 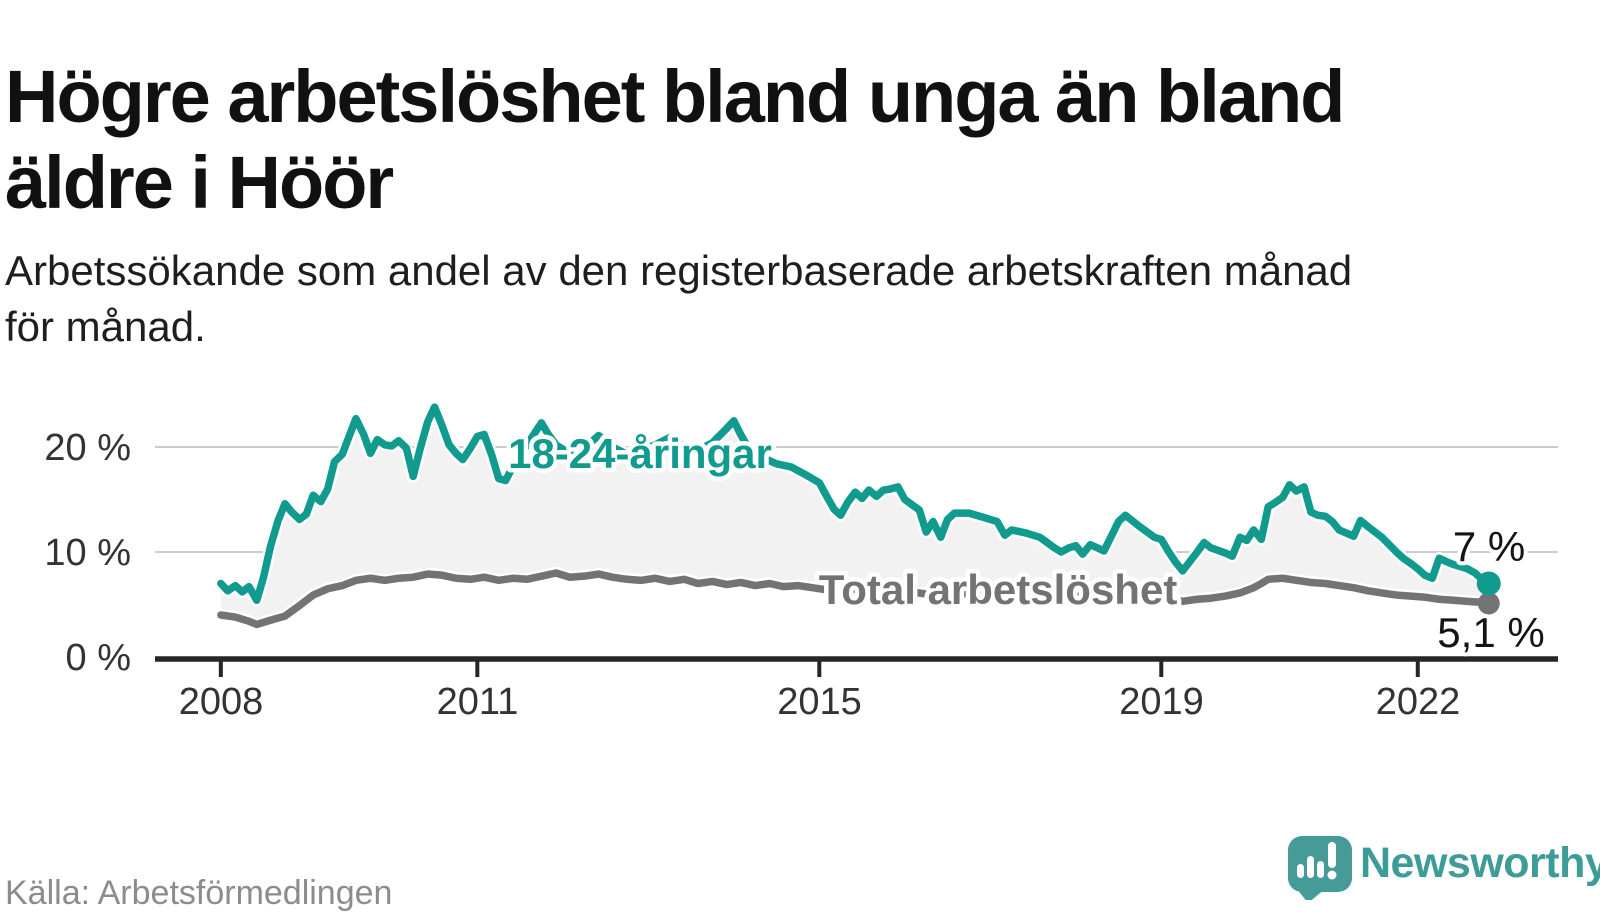 I want to click on x-axis: 2008 2011 2015 2019 2022, so click(x=820, y=702).